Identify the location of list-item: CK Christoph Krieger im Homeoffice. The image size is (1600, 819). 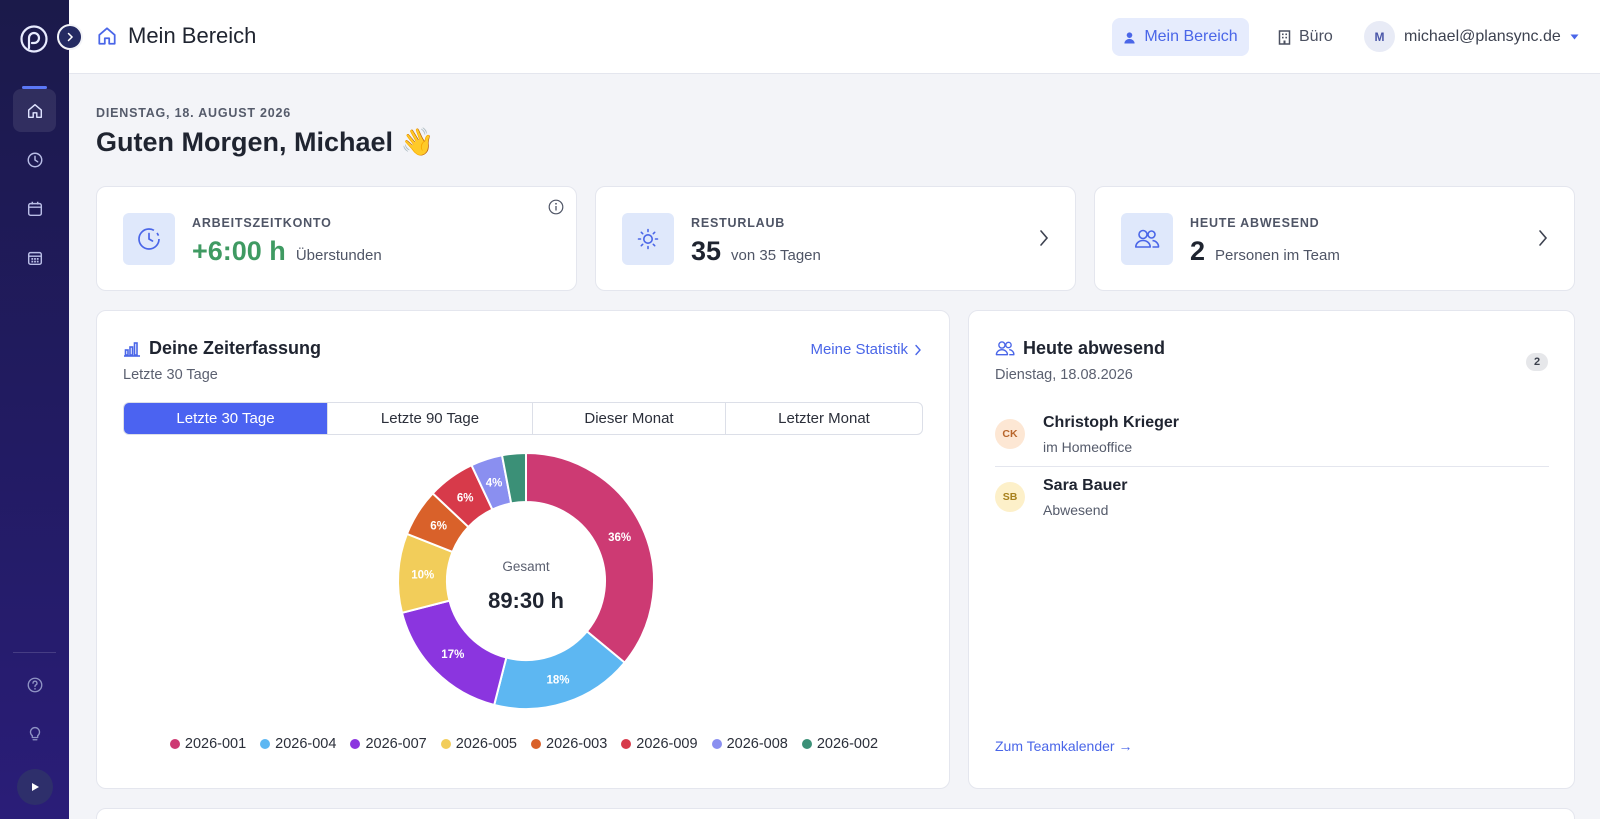
(1272, 446).